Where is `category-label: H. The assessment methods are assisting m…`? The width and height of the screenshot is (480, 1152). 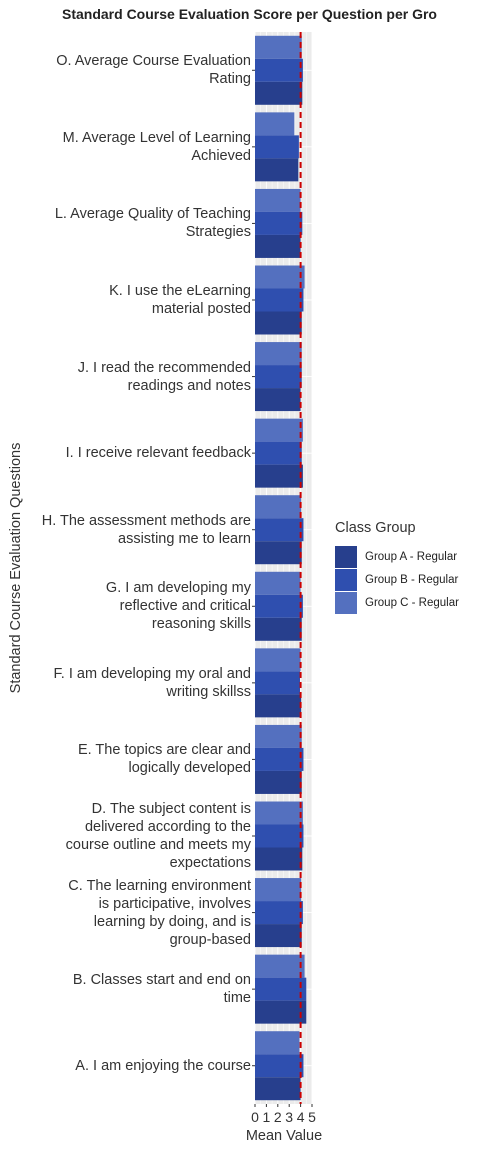 category-label: H. The assessment methods are assisting m… is located at coordinates (146, 530).